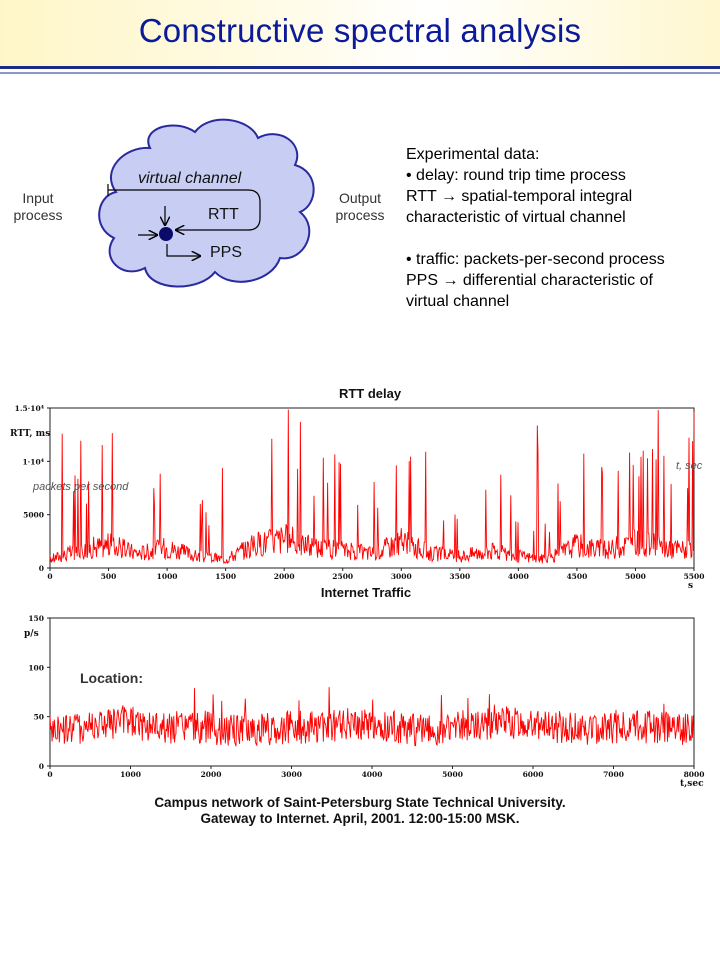 This screenshot has width=720, height=960. Describe the element at coordinates (33, 461) in the screenshot. I see `rtt-ytick-label: 1·10⁴` at that location.